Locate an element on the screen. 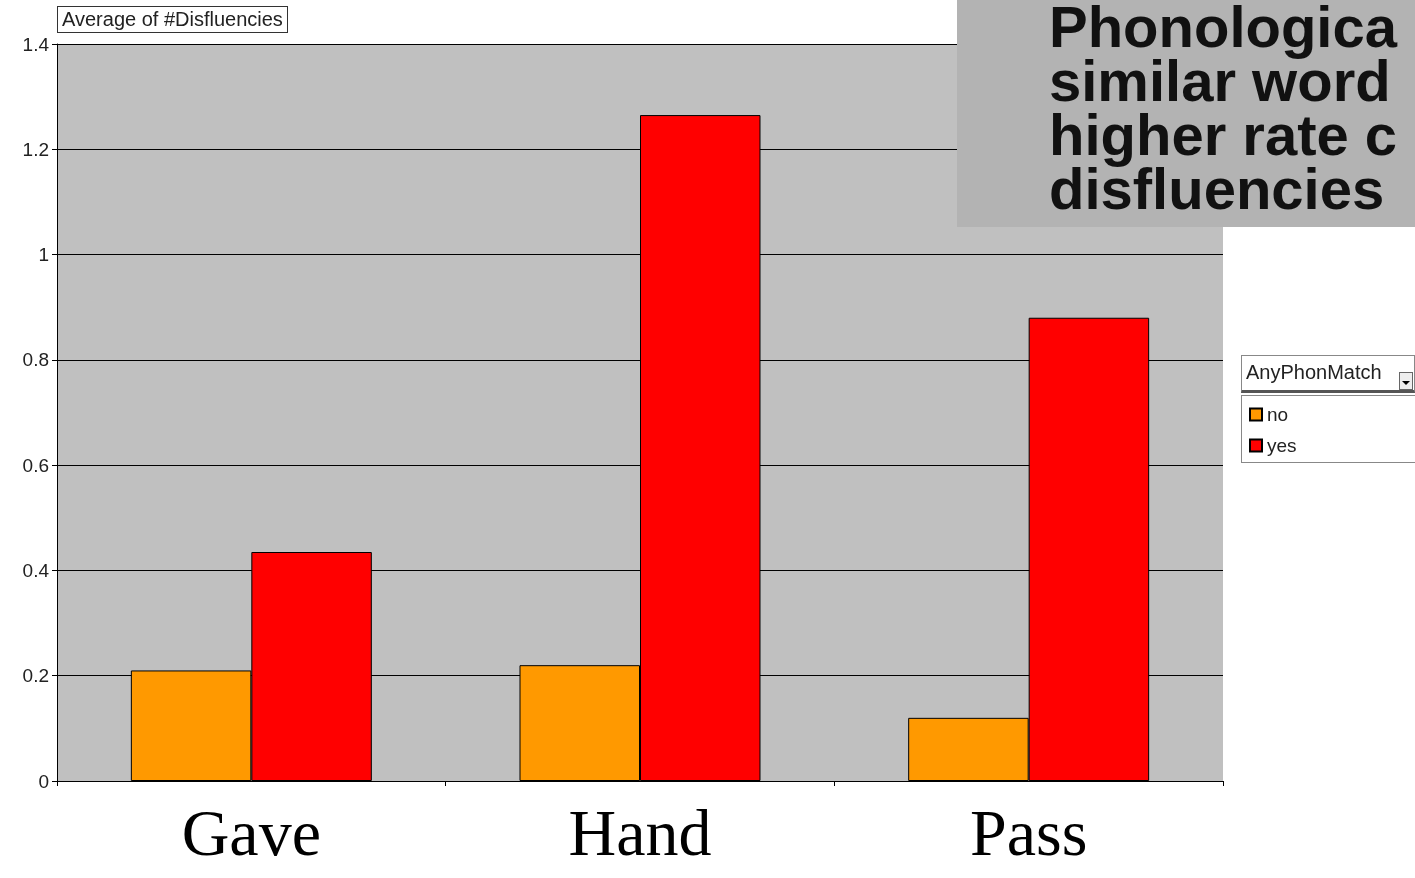 This screenshot has height=878, width=1415. annotation: Phonologica similar word higher rate c disfluencies is located at coordinates (1186, 113).